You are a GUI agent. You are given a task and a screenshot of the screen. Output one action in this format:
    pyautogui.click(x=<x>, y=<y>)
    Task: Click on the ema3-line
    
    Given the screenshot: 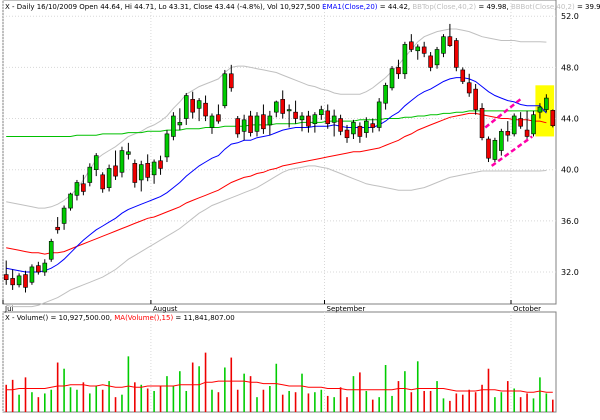 What is the action you would take?
    pyautogui.click(x=276, y=123)
    